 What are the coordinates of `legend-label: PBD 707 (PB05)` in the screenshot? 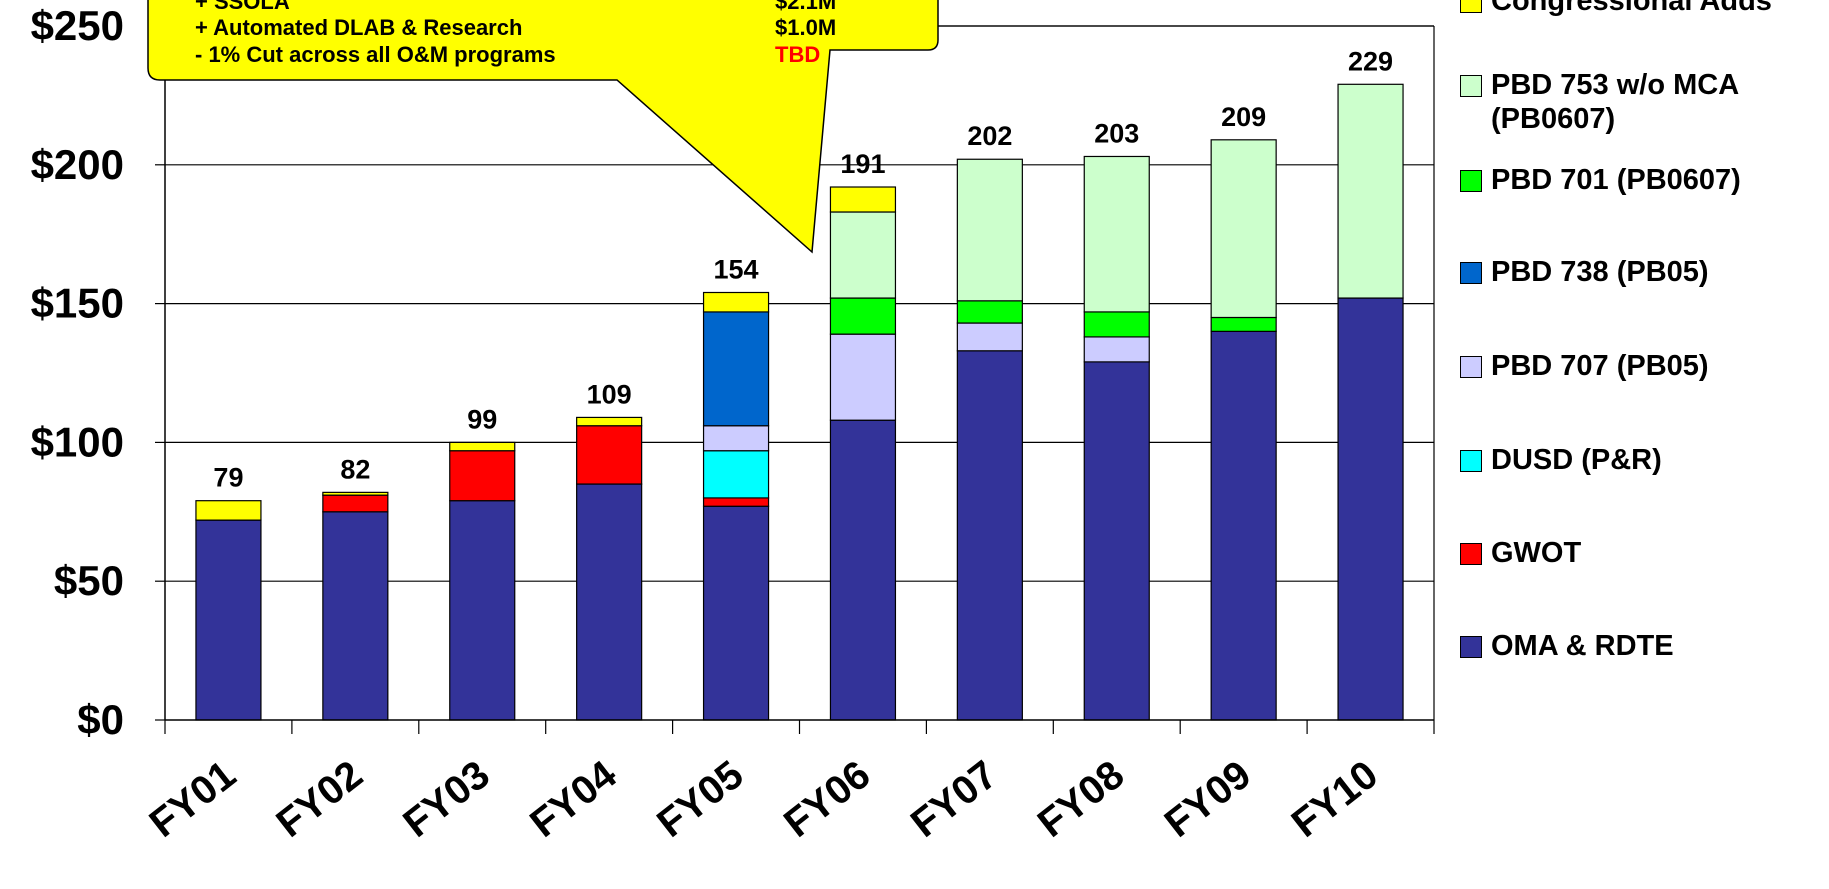 It's located at (1600, 366).